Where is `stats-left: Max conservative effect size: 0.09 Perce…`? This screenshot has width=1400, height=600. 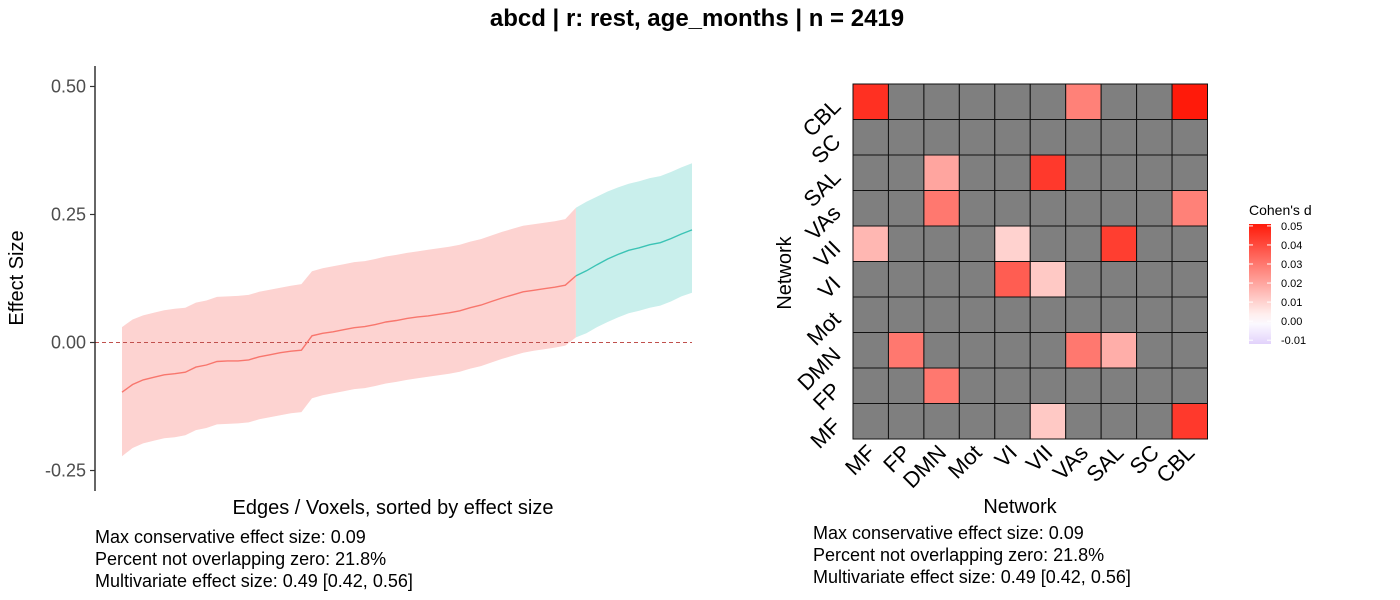
stats-left: Max conservative effect size: 0.09 Perce… is located at coordinates (254, 559).